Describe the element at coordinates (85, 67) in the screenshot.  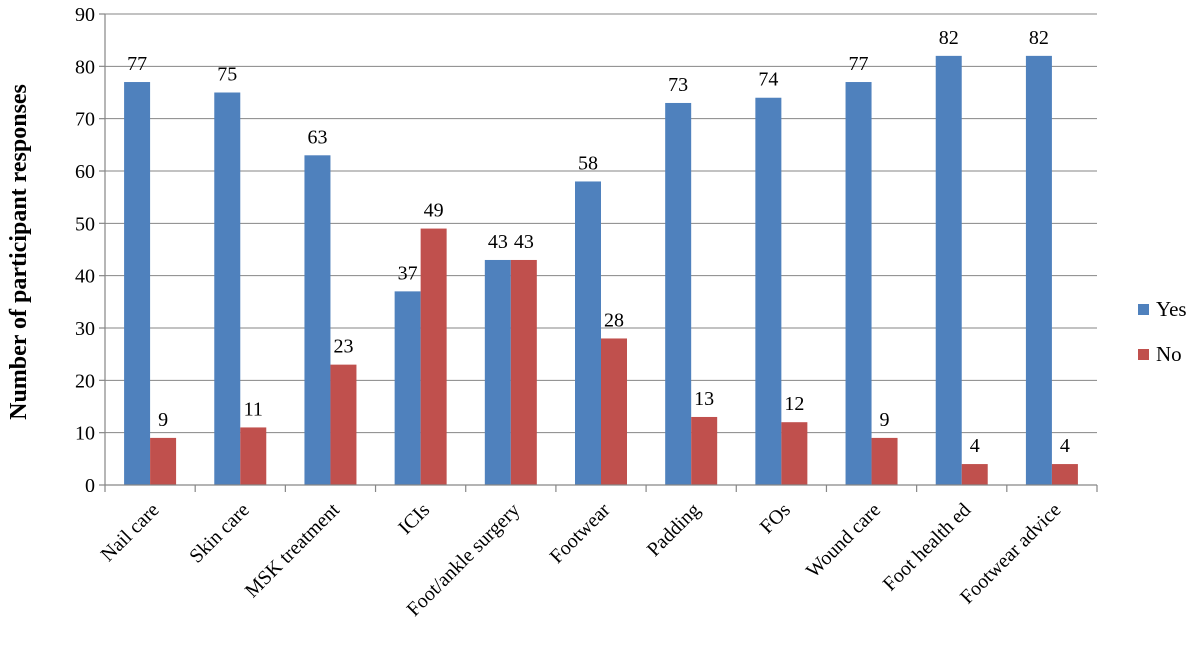
I see `y-tick-label: 80` at that location.